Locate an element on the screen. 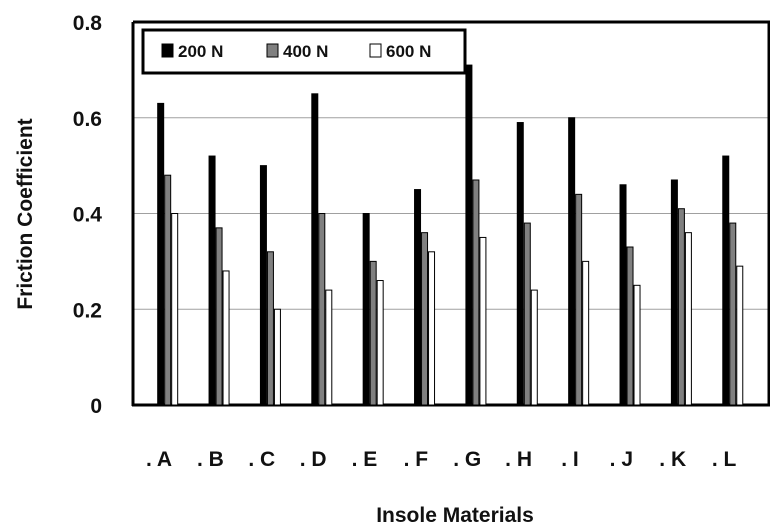 The height and width of the screenshot is (526, 770). bar-200n-g is located at coordinates (469, 235).